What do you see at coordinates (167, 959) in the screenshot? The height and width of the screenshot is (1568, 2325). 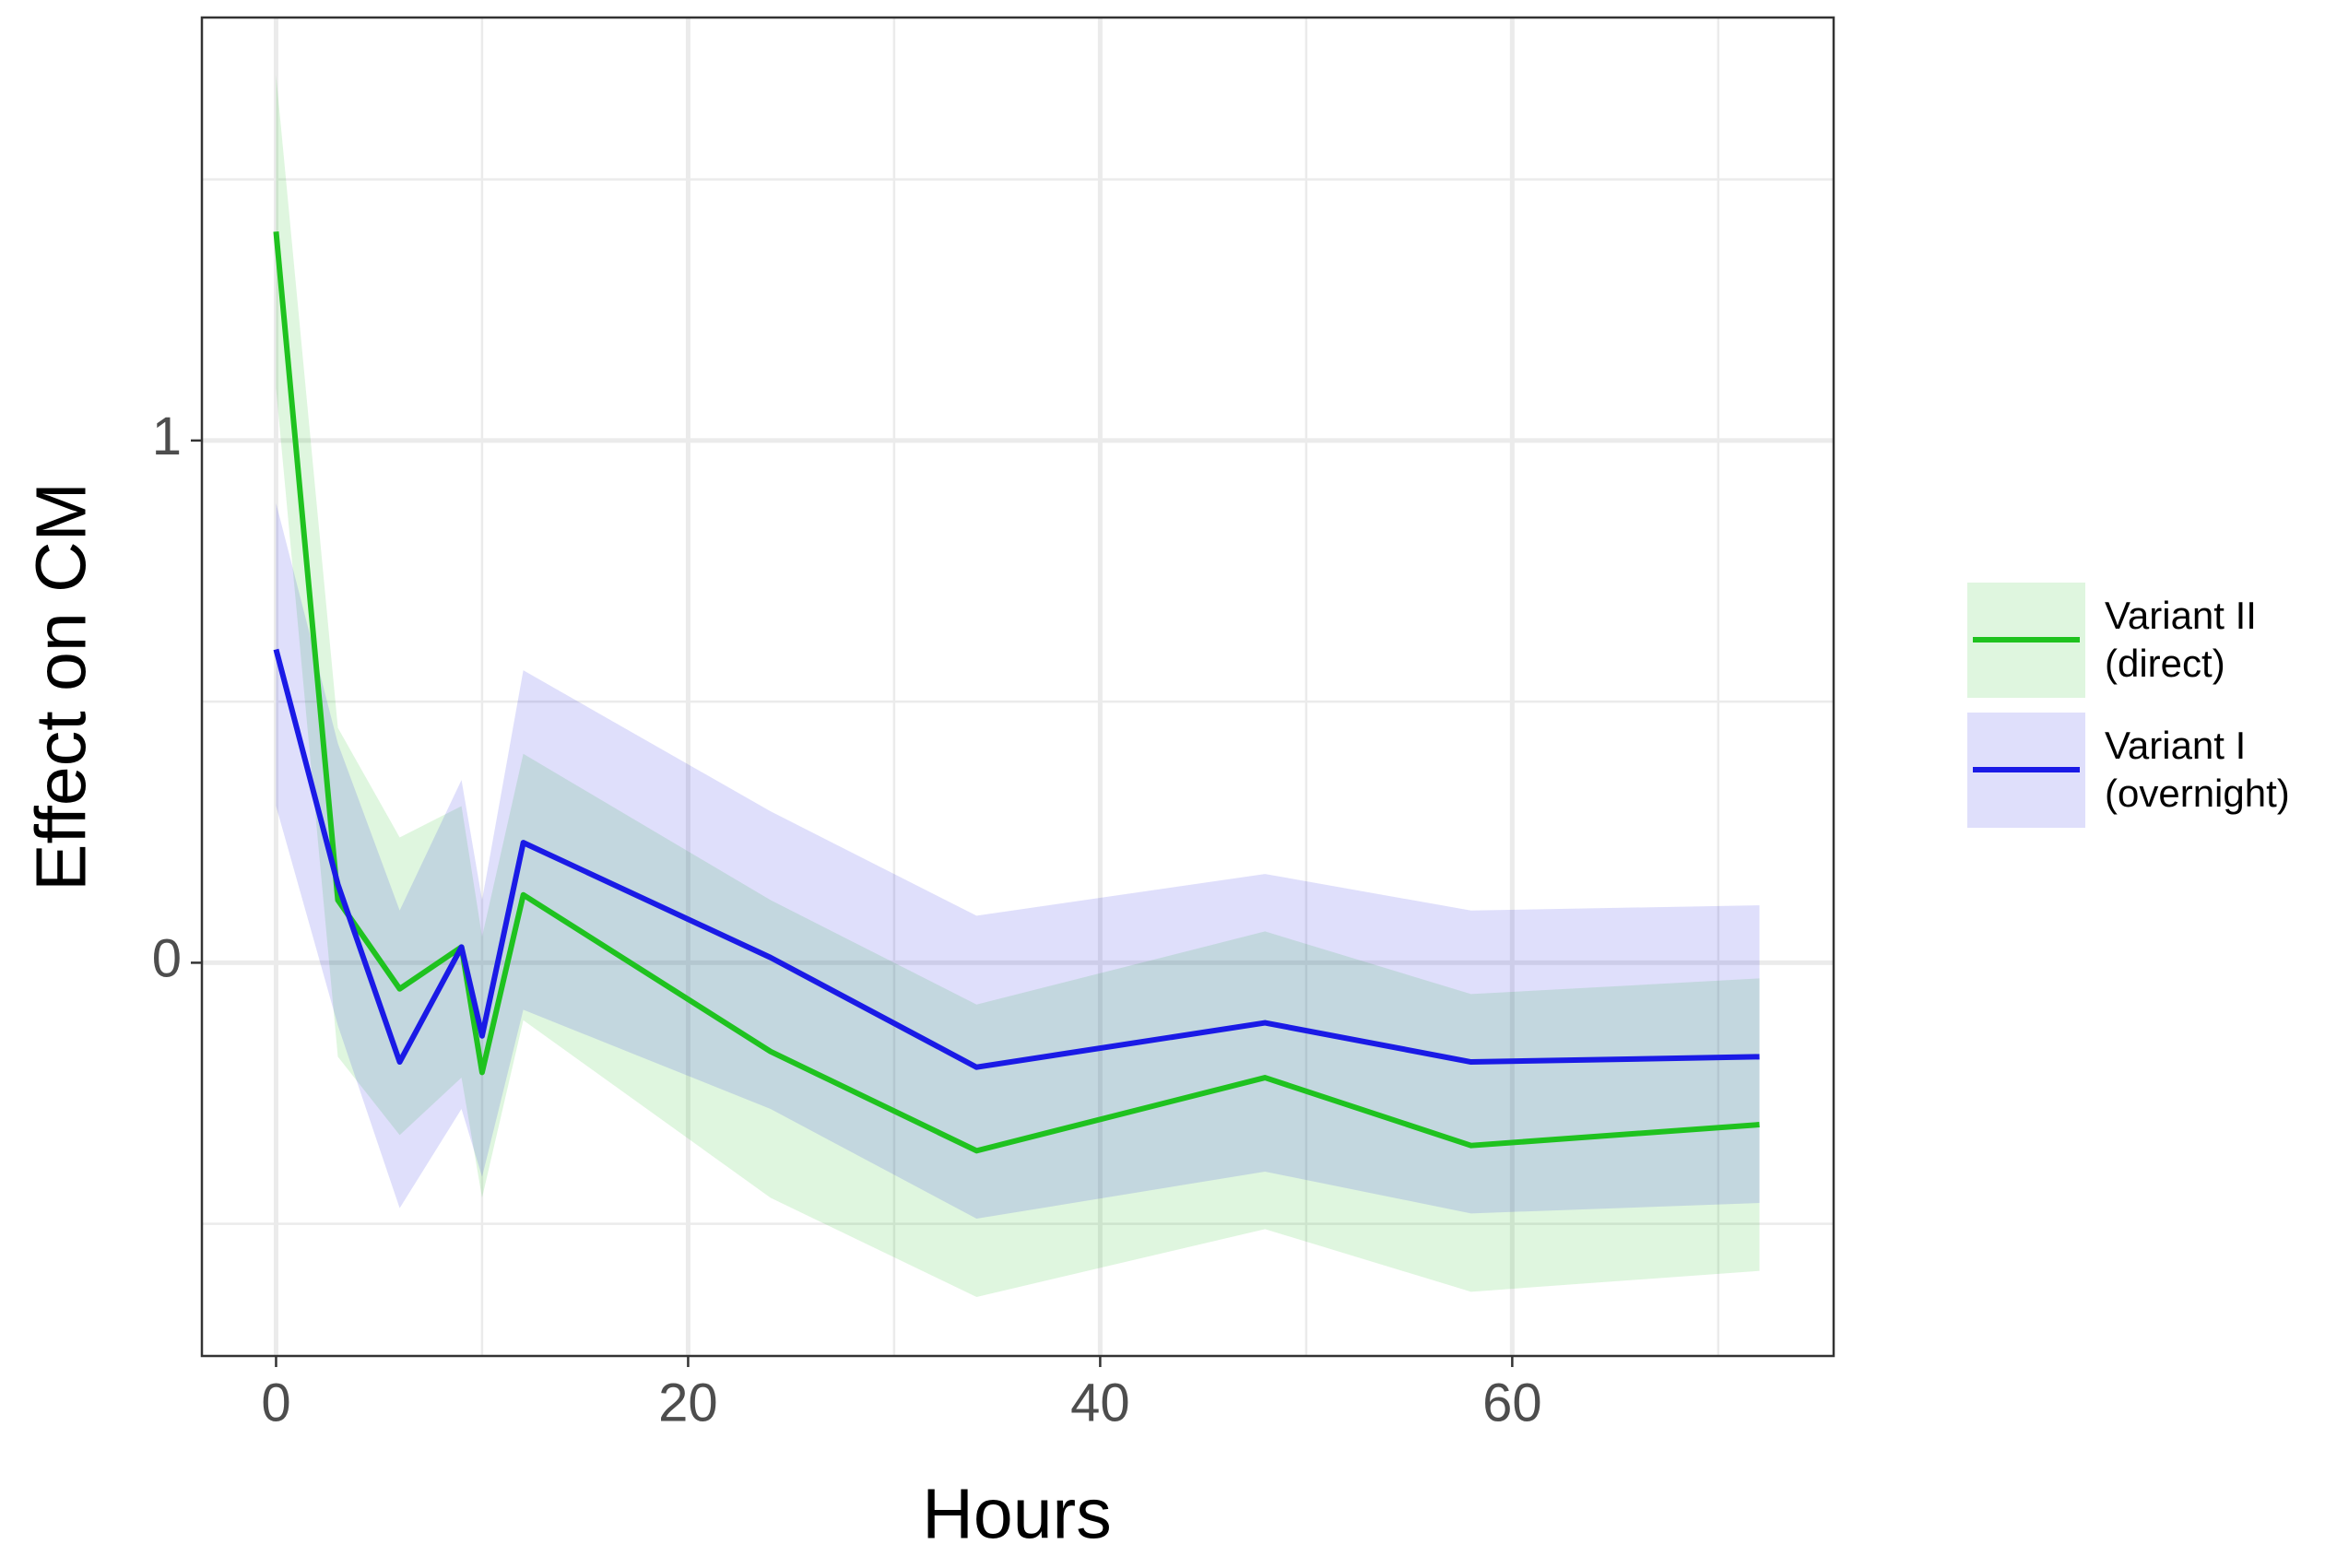 I see `y-tick-label: 0` at bounding box center [167, 959].